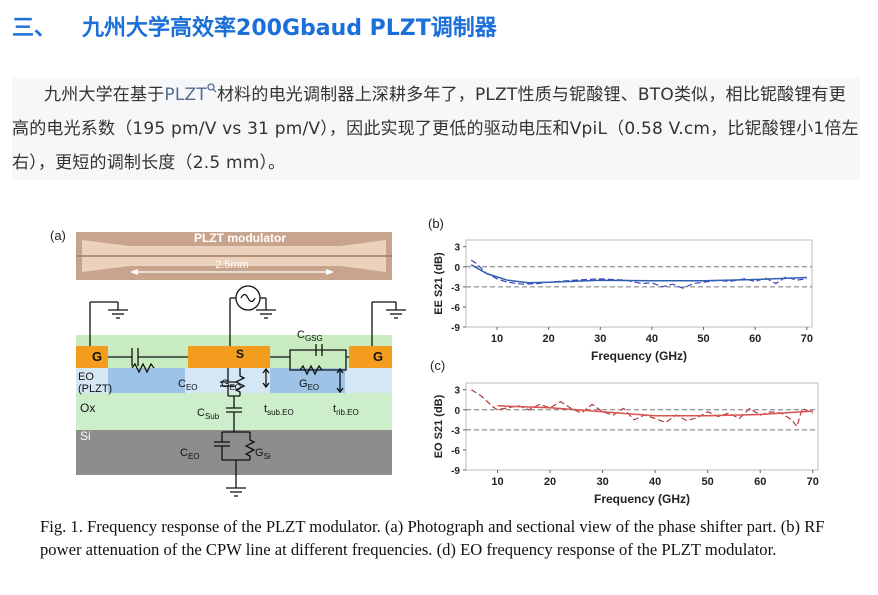 The image size is (878, 595). Describe the element at coordinates (212, 88) in the screenshot. I see `search-icon` at that location.